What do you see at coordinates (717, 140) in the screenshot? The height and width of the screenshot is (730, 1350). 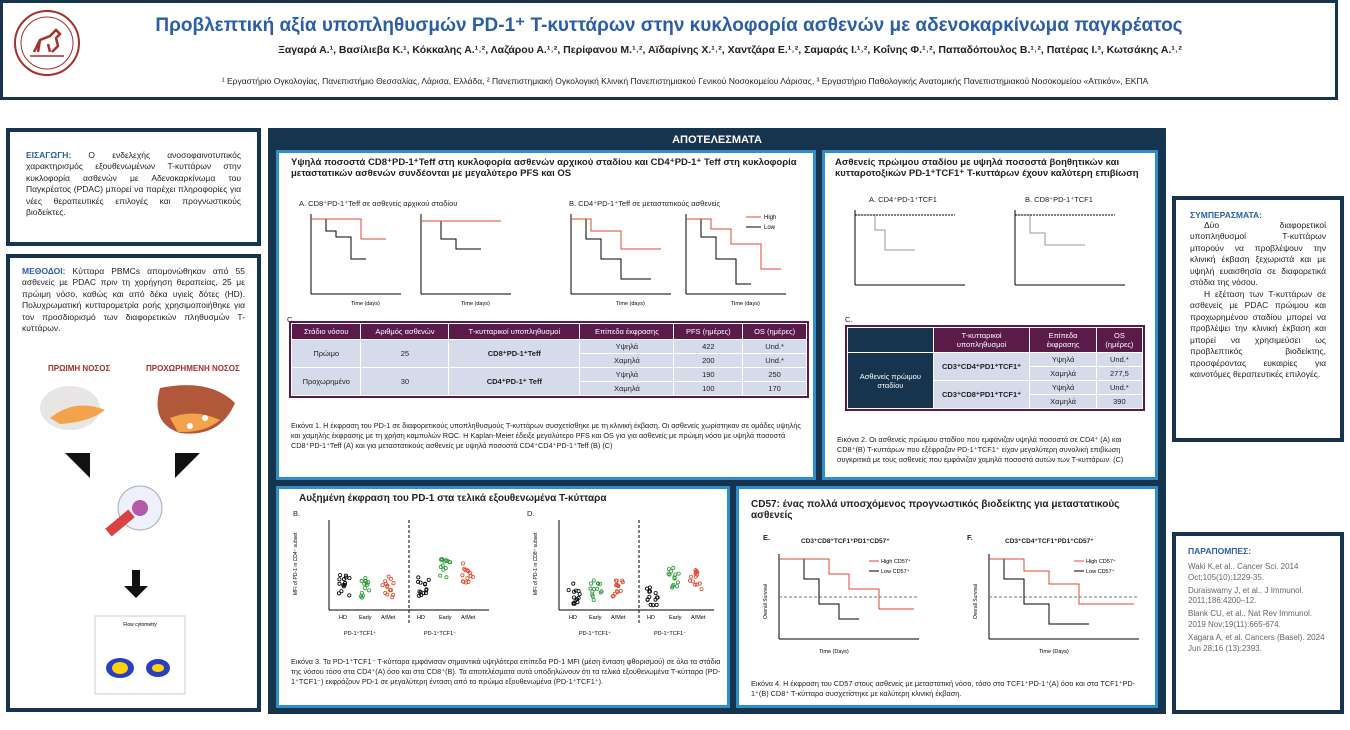 I see `results-title: ΑΠΟΤΕΛΕΣΜΑΤΑ` at bounding box center [717, 140].